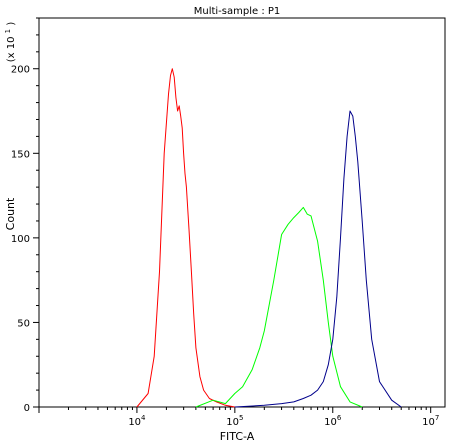  I want to click on y-tick-label: 50, so click(23, 323).